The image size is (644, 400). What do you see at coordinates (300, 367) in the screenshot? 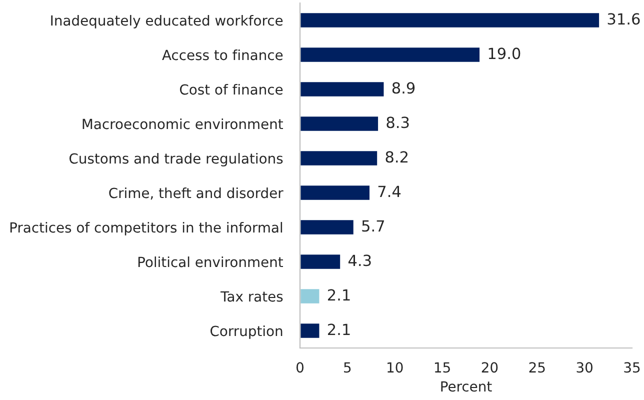
I see `x-tick-label: 0` at bounding box center [300, 367].